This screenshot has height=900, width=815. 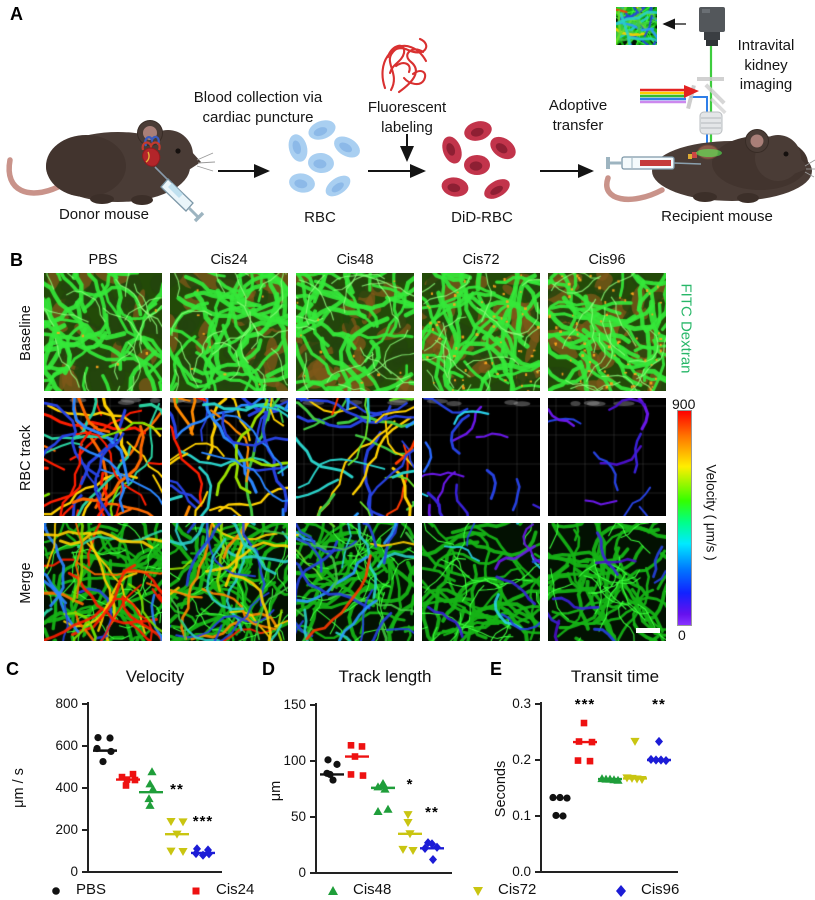 I want to click on did-rbc-label: DiD-RBC, so click(x=482, y=217).